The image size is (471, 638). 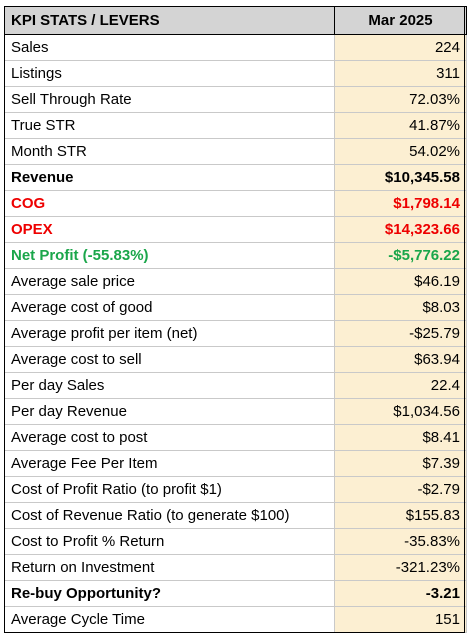 I want to click on kpi-value-cell: 54.02%, so click(x=400, y=151).